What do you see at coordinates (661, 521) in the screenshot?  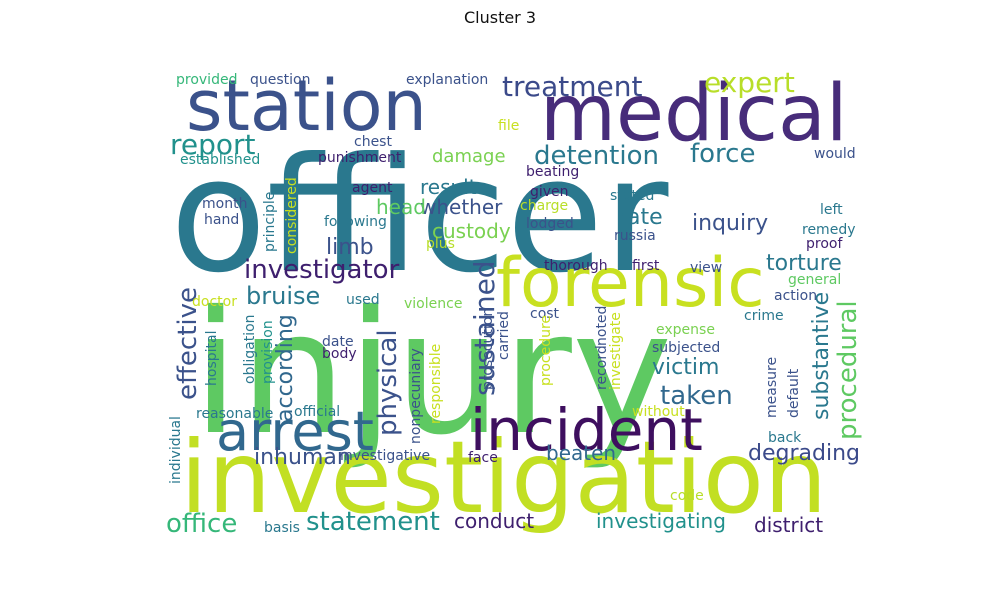 I see `word-investigating: investigating` at bounding box center [661, 521].